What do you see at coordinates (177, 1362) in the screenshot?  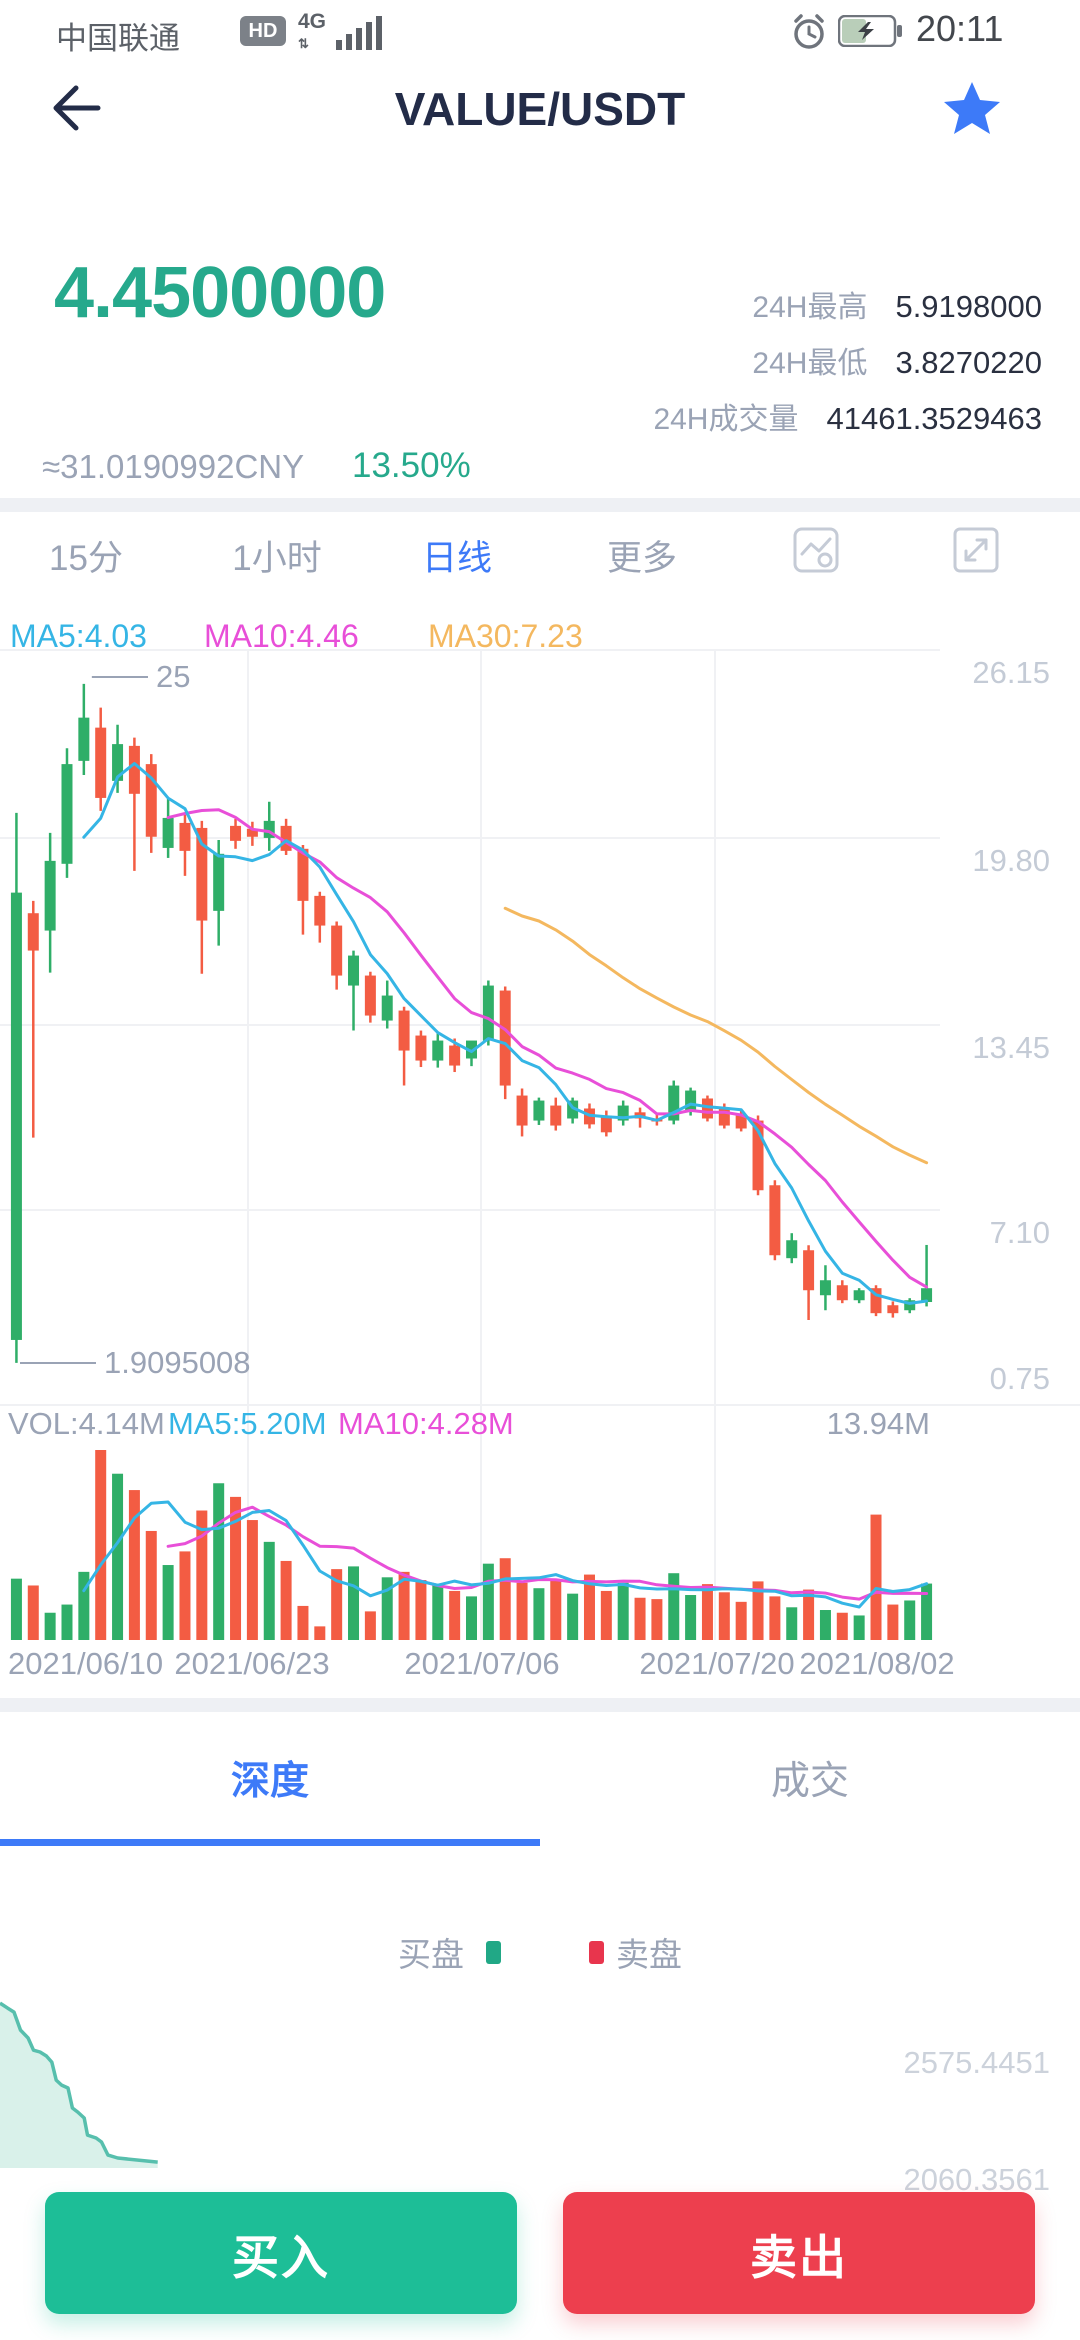 I see `low-marker-label: 1.9095008` at bounding box center [177, 1362].